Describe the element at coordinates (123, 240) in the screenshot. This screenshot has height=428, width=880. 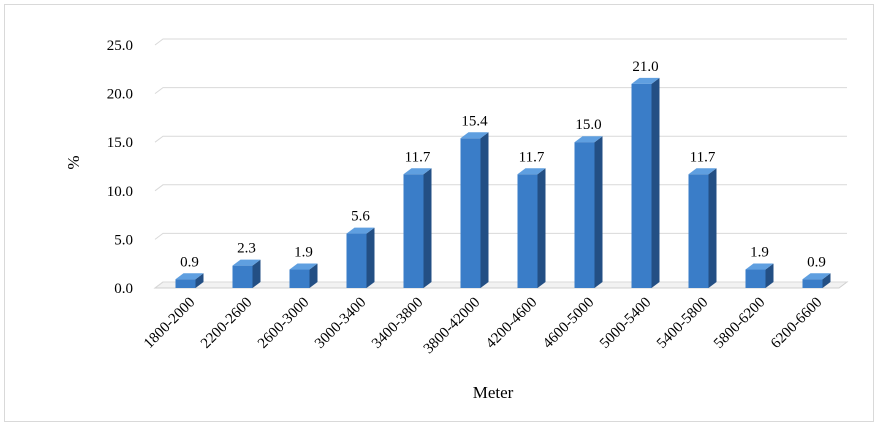
I see `y-tick-label: 5.0` at that location.